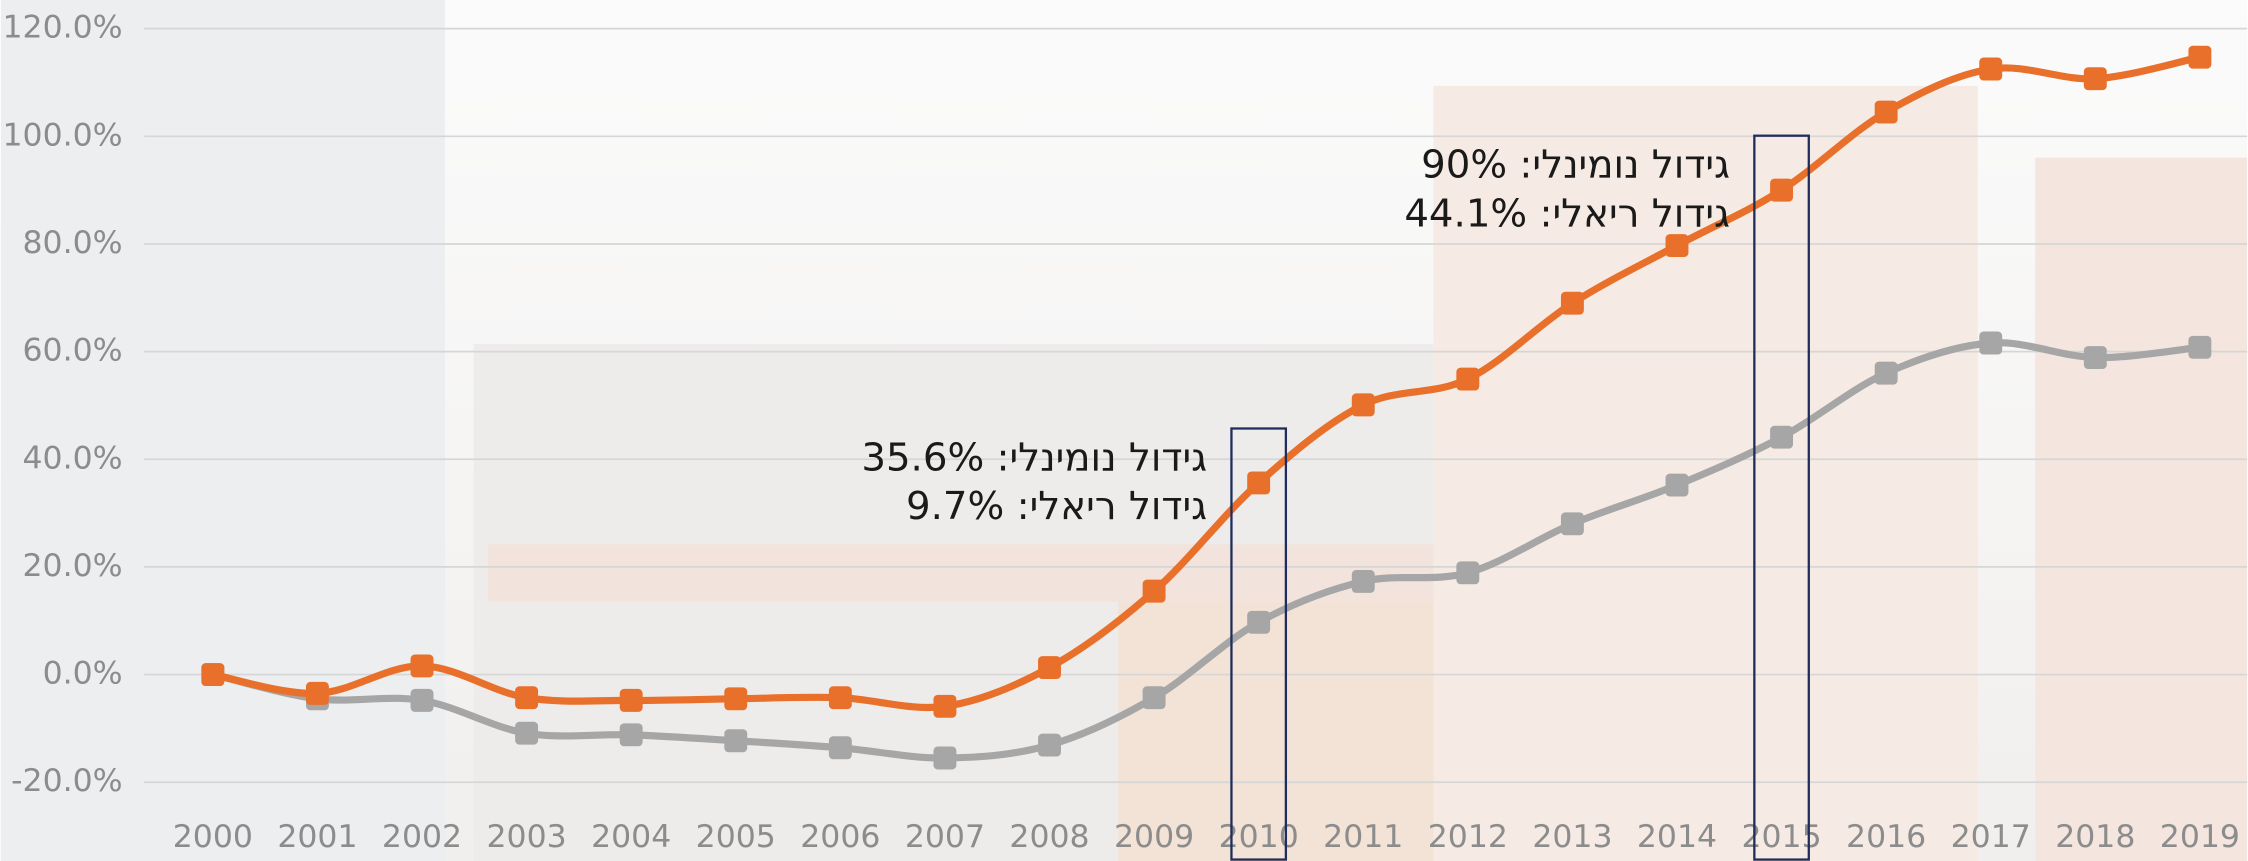 This screenshot has width=2248, height=861. What do you see at coordinates (73, 566) in the screenshot?
I see `y-tick-label: 20.0%` at bounding box center [73, 566].